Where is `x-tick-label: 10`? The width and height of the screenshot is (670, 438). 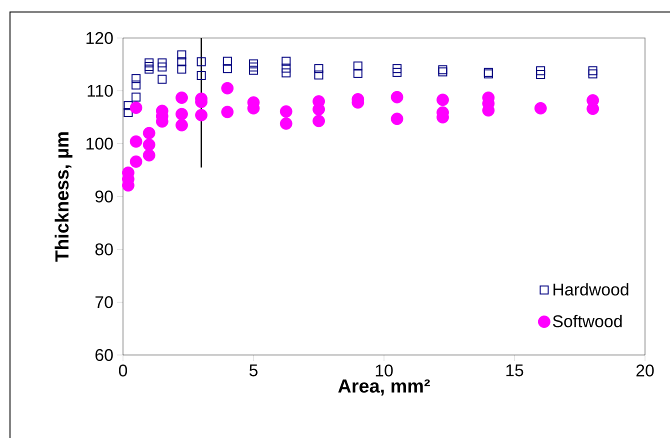 x-tick-label: 10 is located at coordinates (384, 370).